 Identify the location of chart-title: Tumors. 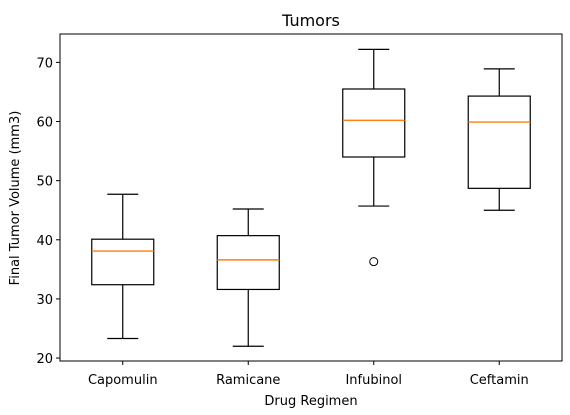
(310, 20).